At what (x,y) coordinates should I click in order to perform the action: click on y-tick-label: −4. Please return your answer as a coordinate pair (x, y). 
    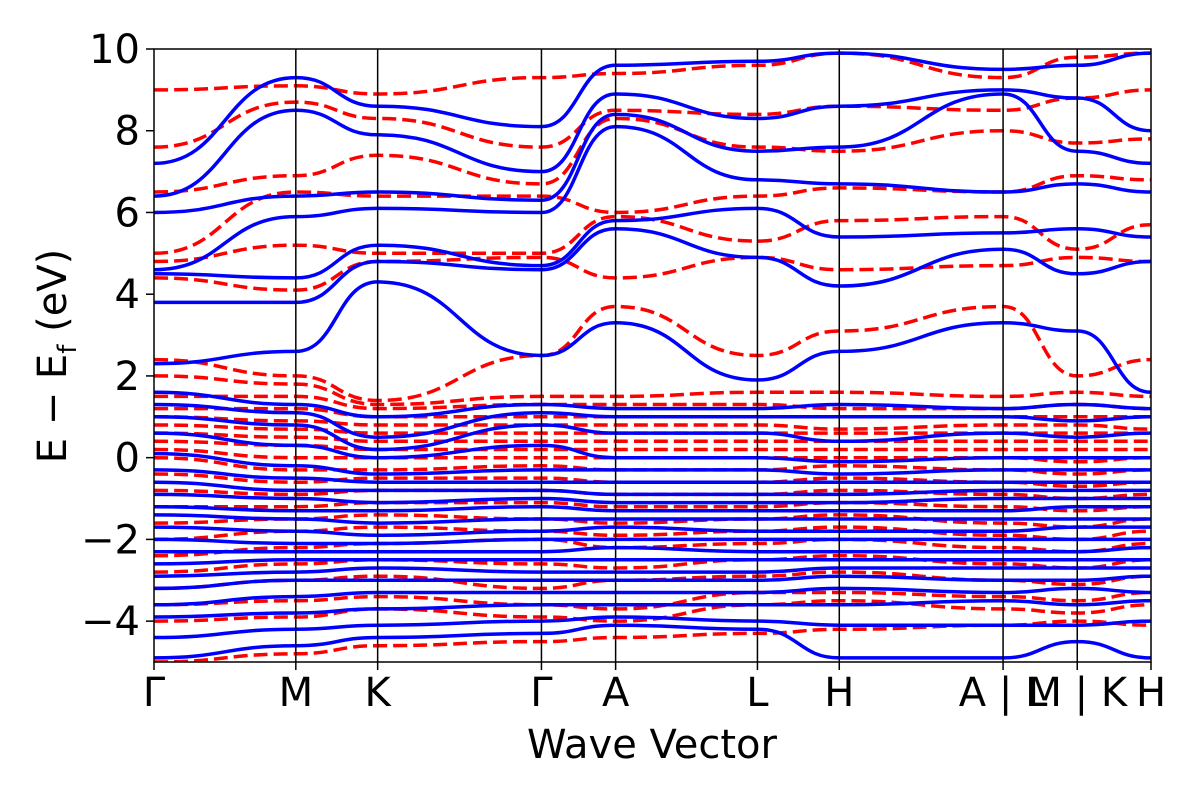
    Looking at the image, I should click on (110, 622).